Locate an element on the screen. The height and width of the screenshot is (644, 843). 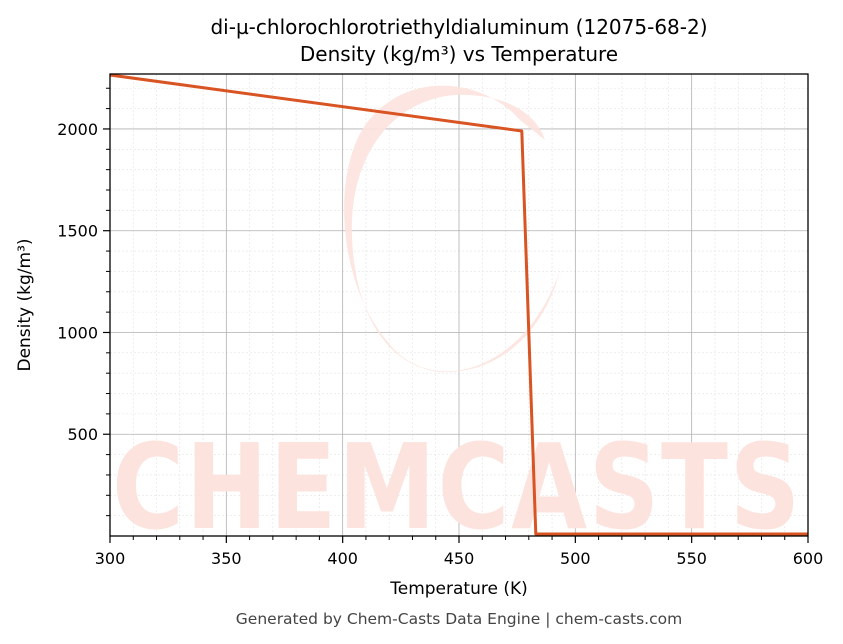
y-axis-label: Density (kg/m³) is located at coordinates (25, 304).